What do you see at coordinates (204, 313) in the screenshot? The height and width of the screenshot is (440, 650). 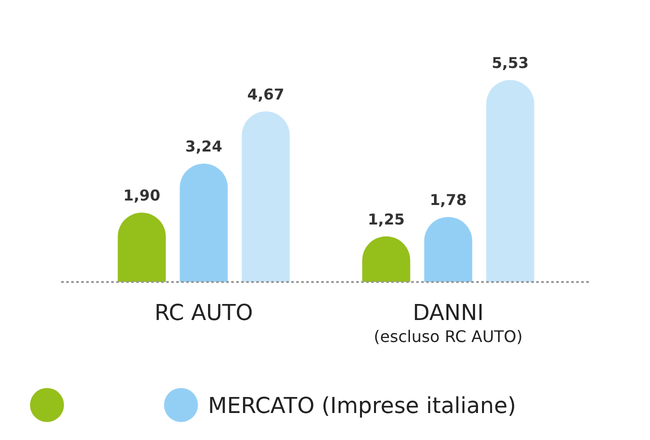 I see `x-tick-label: RC AUTO` at bounding box center [204, 313].